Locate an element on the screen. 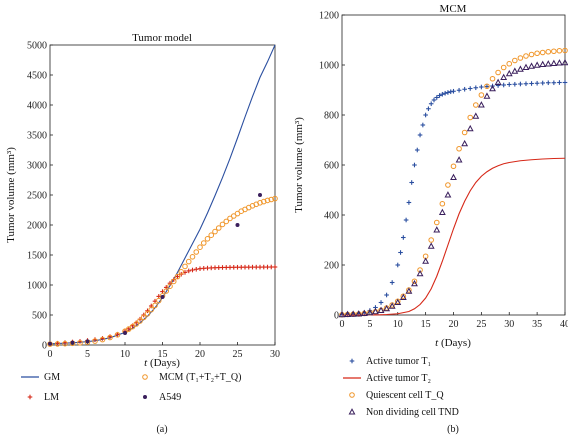 The height and width of the screenshot is (440, 568). legend-item: Active tumor T₂ is located at coordinates (387, 378).